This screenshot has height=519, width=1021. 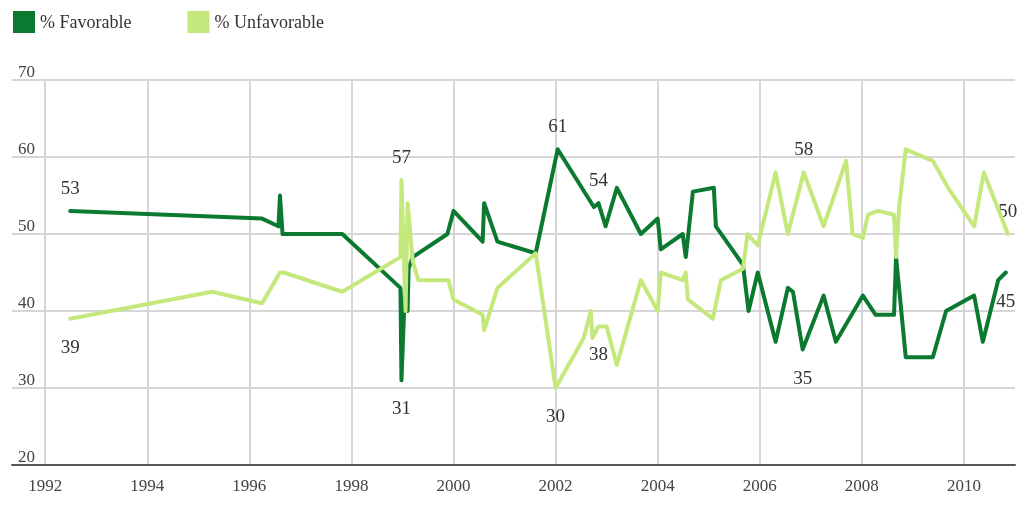 What do you see at coordinates (45, 485) in the screenshot?
I see `x-tick-label: 1992` at bounding box center [45, 485].